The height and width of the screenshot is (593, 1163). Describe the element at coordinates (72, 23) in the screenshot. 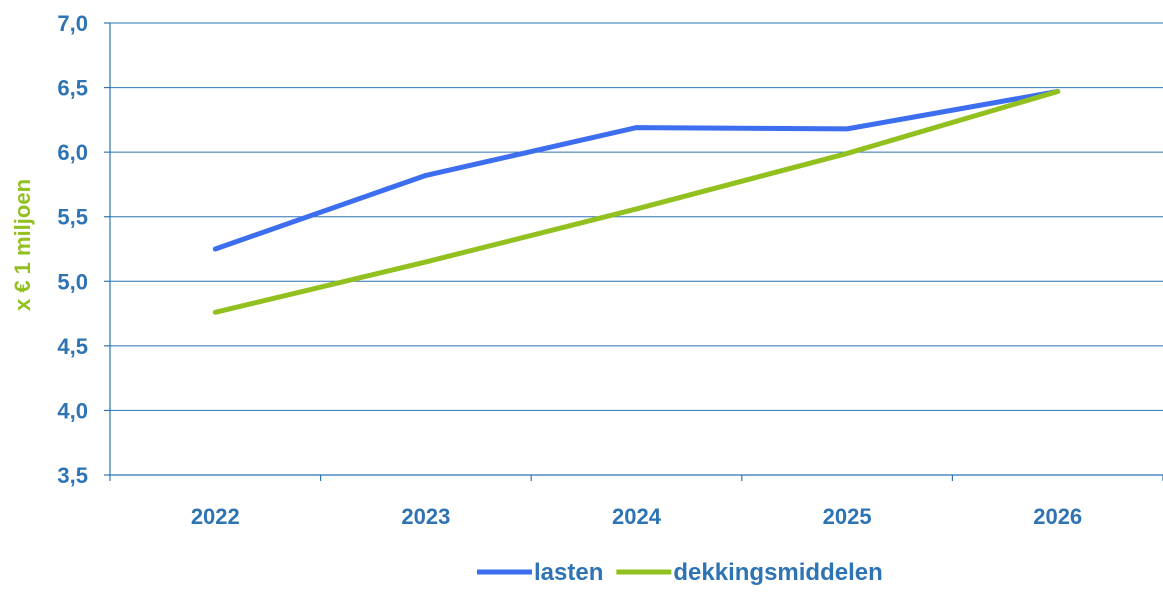

I see `y-tick-label: 7,0` at that location.